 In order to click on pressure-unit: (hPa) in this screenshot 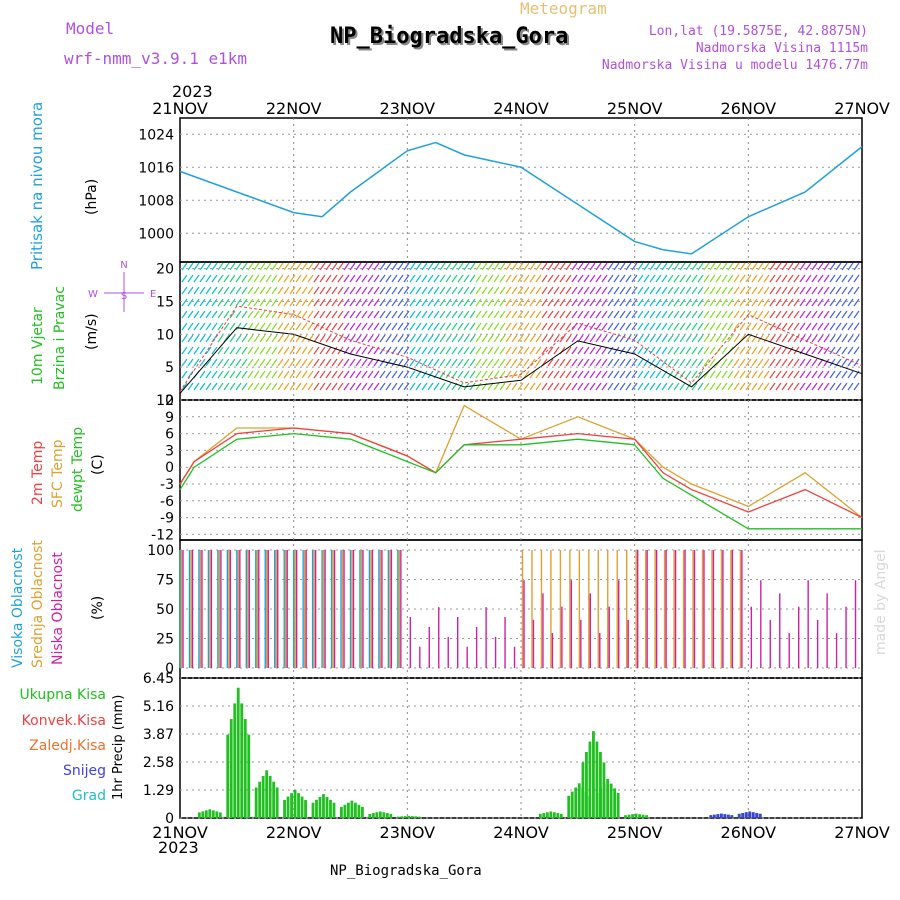, I will do `click(92, 197)`.